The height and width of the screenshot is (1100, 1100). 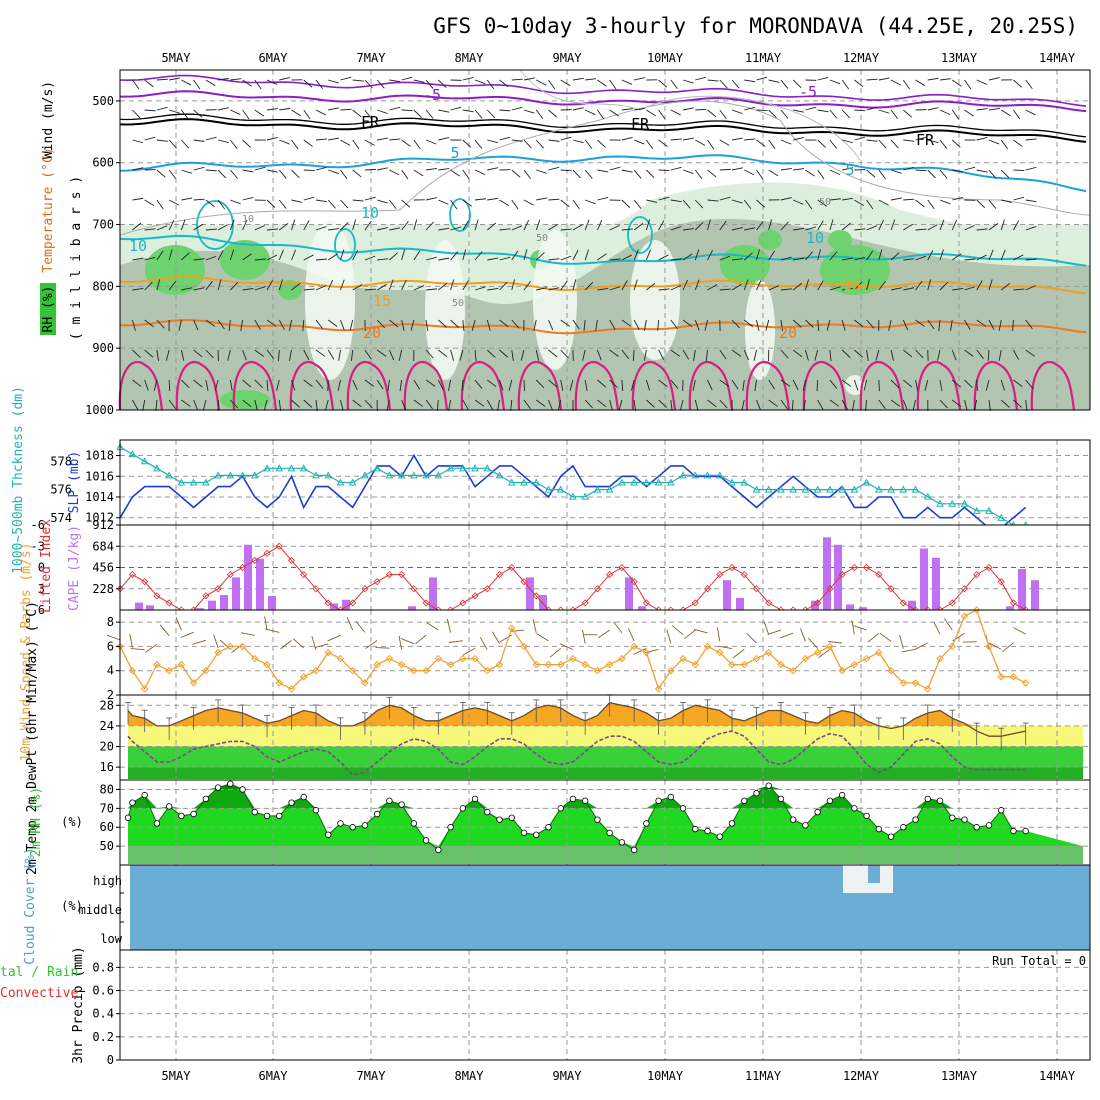 I want to click on cloud-unit: (%), so click(x=72, y=906).